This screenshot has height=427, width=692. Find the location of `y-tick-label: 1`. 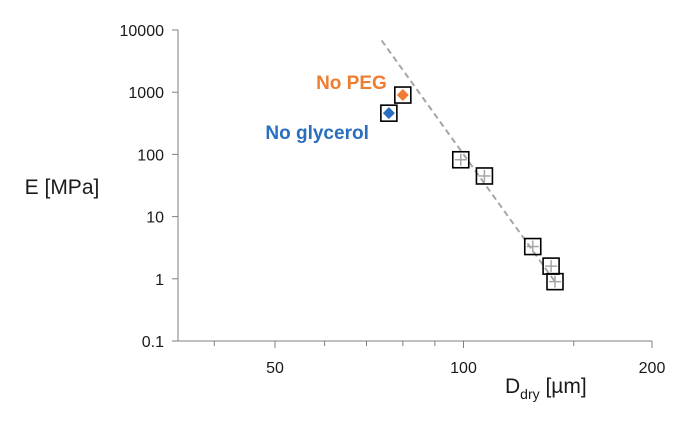

y-tick-label: 1 is located at coordinates (159, 280).